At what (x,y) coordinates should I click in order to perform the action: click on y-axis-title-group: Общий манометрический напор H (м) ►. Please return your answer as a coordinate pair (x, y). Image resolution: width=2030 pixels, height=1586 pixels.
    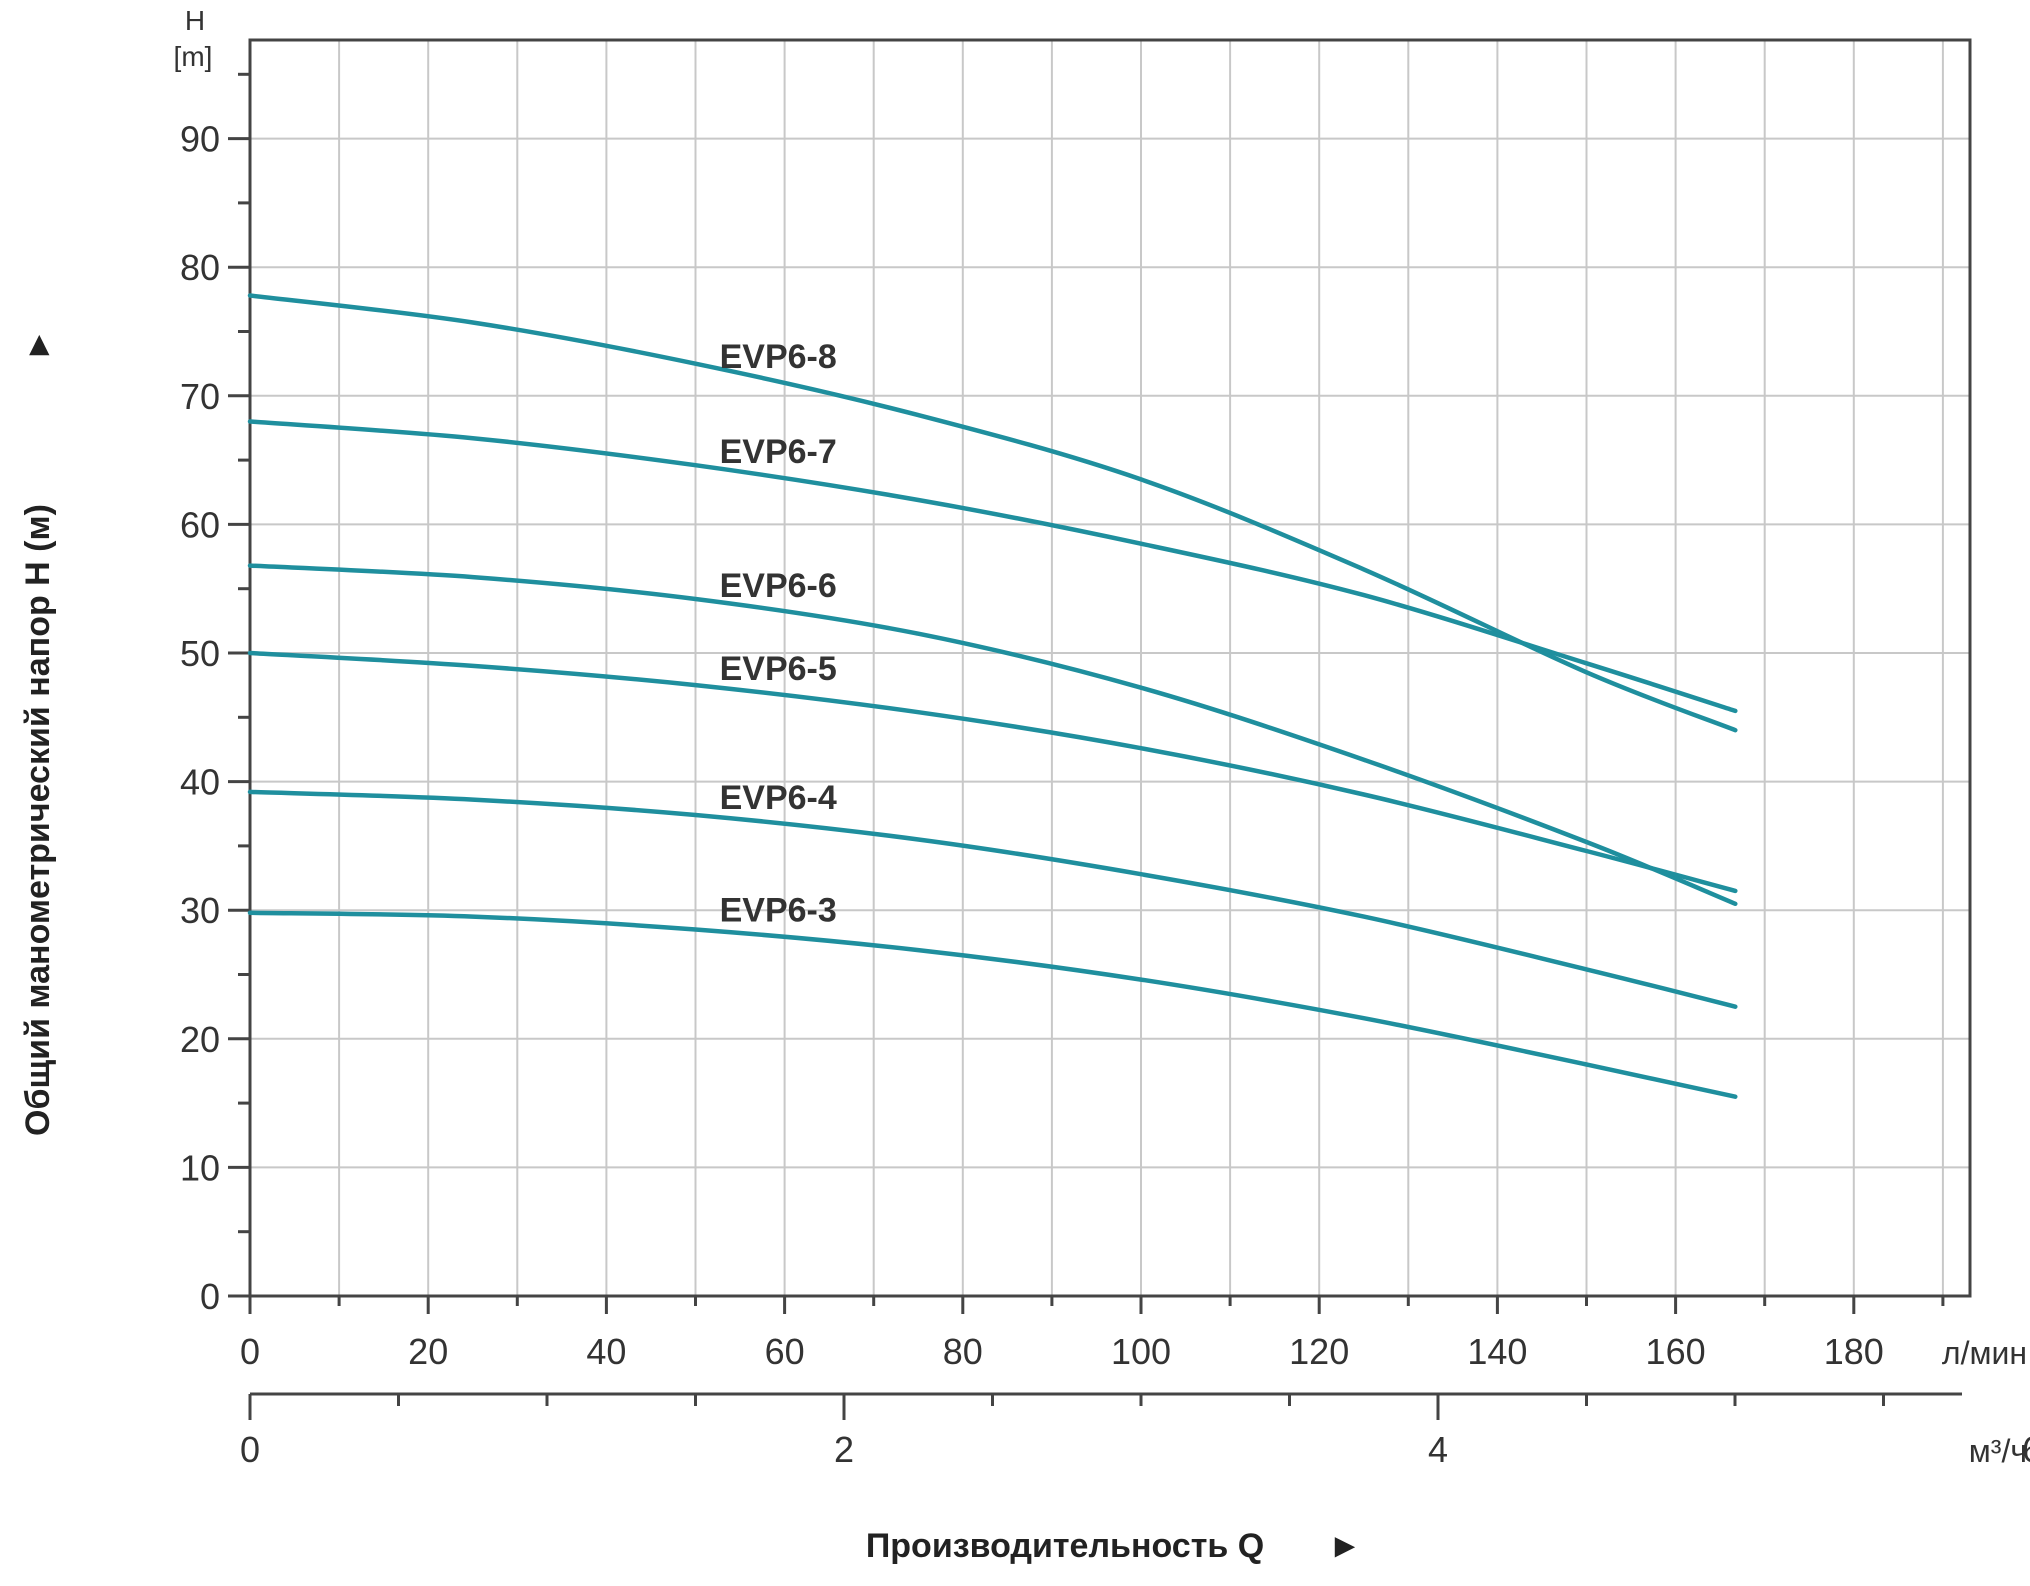
    Looking at the image, I should click on (38, 732).